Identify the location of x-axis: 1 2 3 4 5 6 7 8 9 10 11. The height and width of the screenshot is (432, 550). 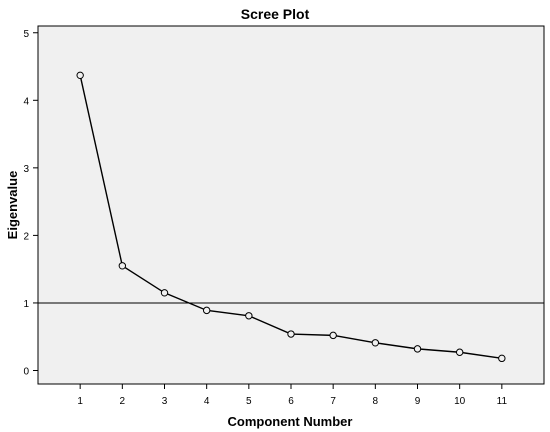
(292, 395).